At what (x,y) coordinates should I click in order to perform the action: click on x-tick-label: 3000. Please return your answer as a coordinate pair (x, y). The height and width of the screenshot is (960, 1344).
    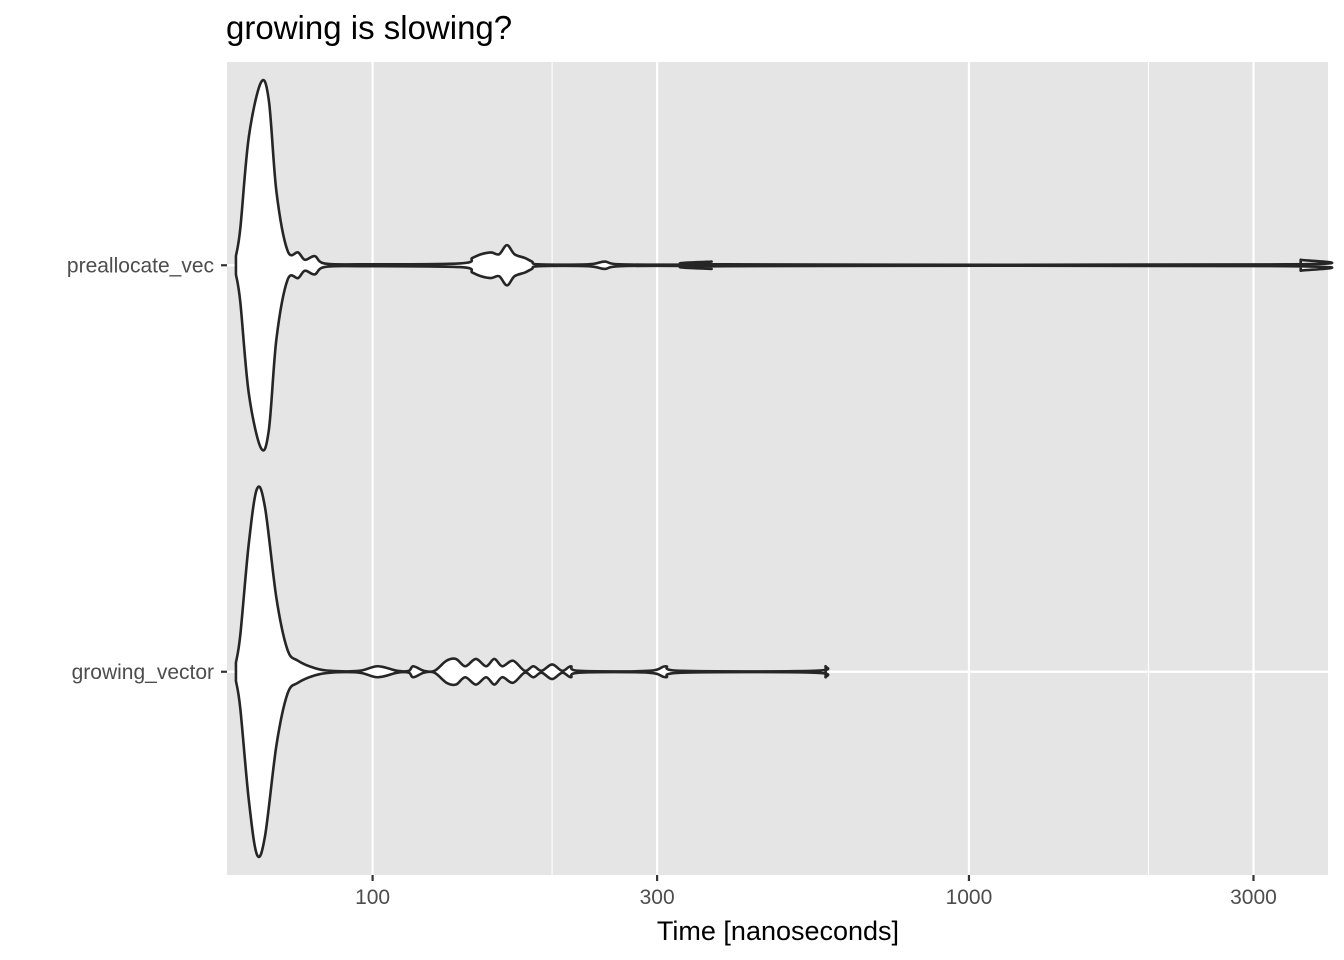
    Looking at the image, I should click on (1253, 897).